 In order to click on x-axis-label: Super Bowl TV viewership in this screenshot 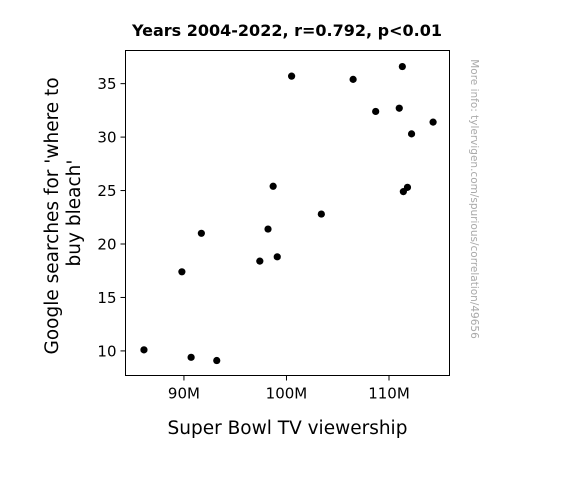, I will do `click(288, 428)`.